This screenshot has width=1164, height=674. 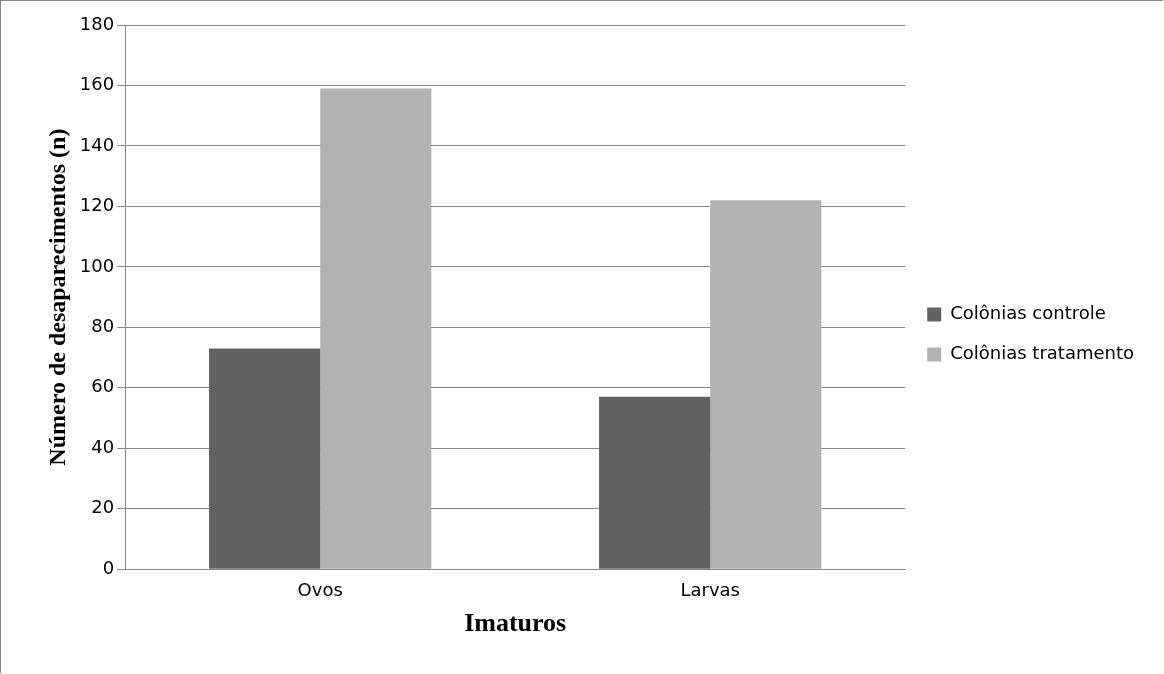 I want to click on y-tick-label: 140, so click(x=97, y=144).